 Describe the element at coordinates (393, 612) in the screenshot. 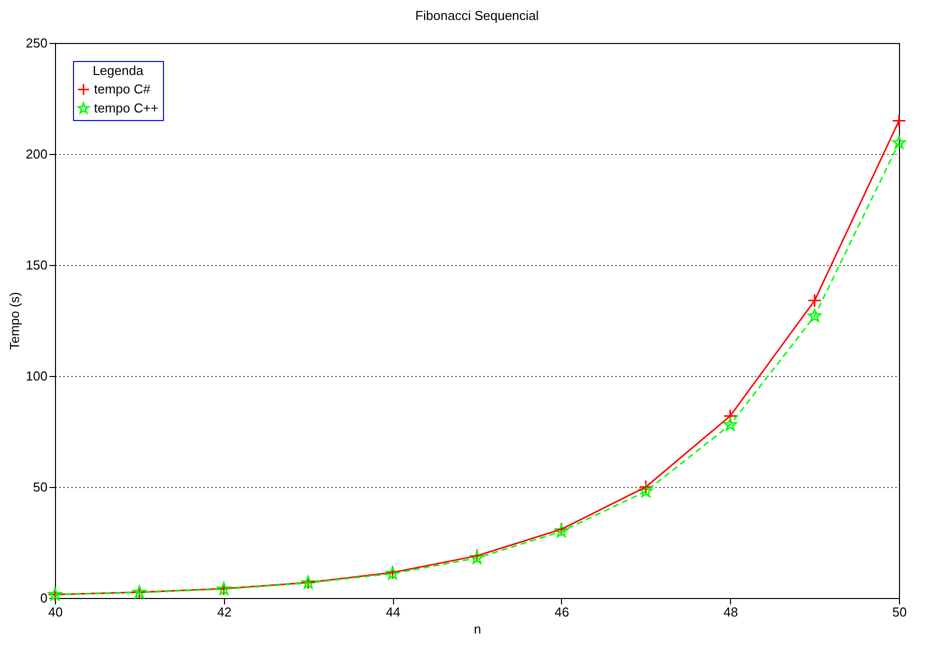

I see `x-tick-label: 44` at that location.